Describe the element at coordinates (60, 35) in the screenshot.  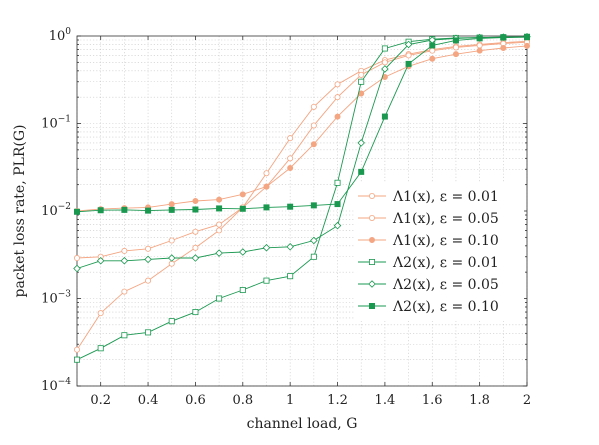
I see `y-tick-label: 10⁰` at that location.